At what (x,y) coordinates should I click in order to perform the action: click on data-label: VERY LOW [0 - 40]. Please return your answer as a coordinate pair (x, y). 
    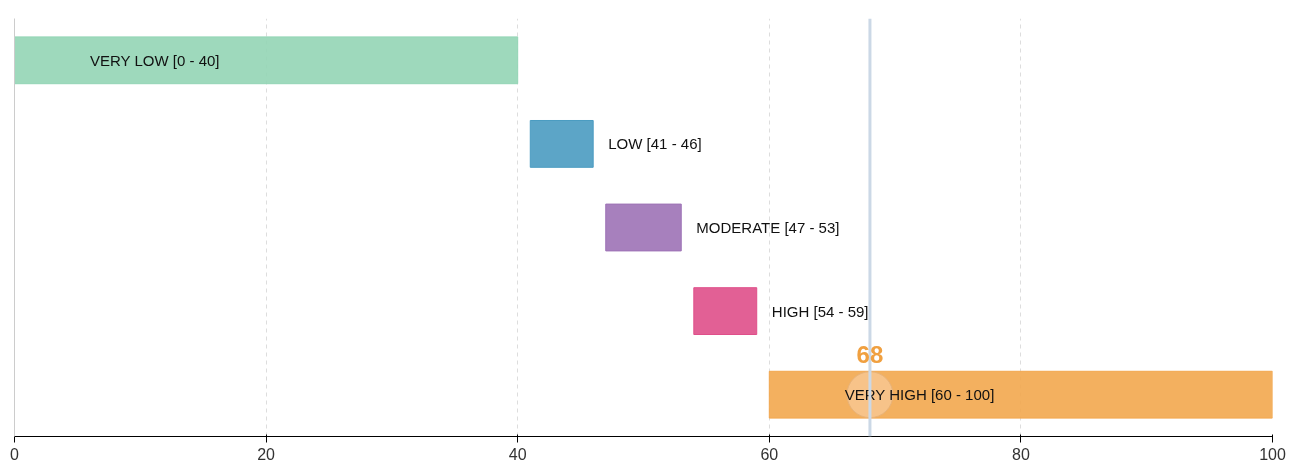
    Looking at the image, I should click on (154, 60).